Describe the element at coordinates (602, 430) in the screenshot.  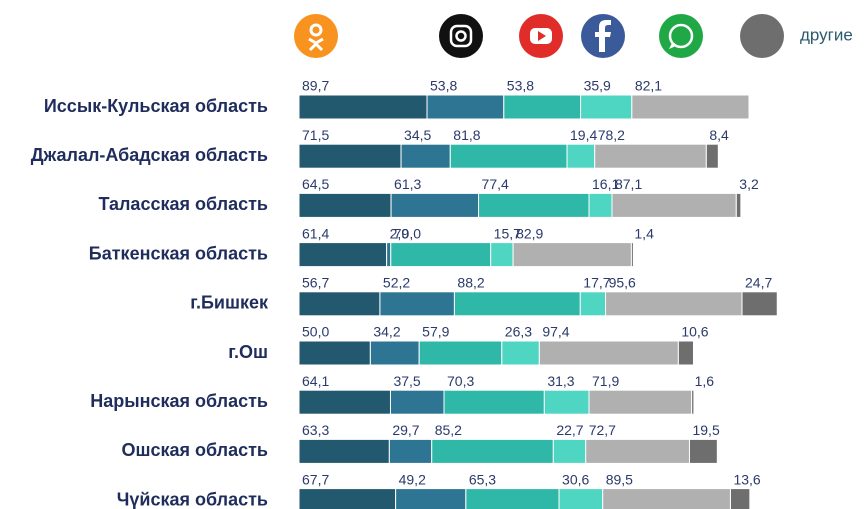
I see `value-label: 72,7` at that location.